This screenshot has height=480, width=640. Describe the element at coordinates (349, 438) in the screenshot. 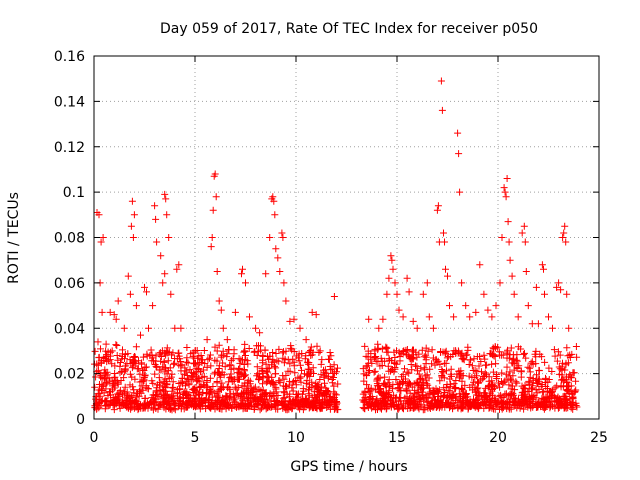

I see `x-tick-labels: 0 5 10 15 20 25` at that location.